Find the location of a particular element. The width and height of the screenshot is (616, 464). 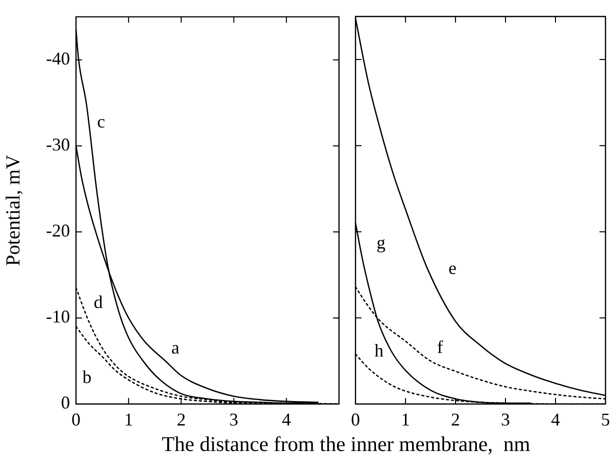

x-axis-title: The distance from the inner membrane, nm is located at coordinates (346, 444).